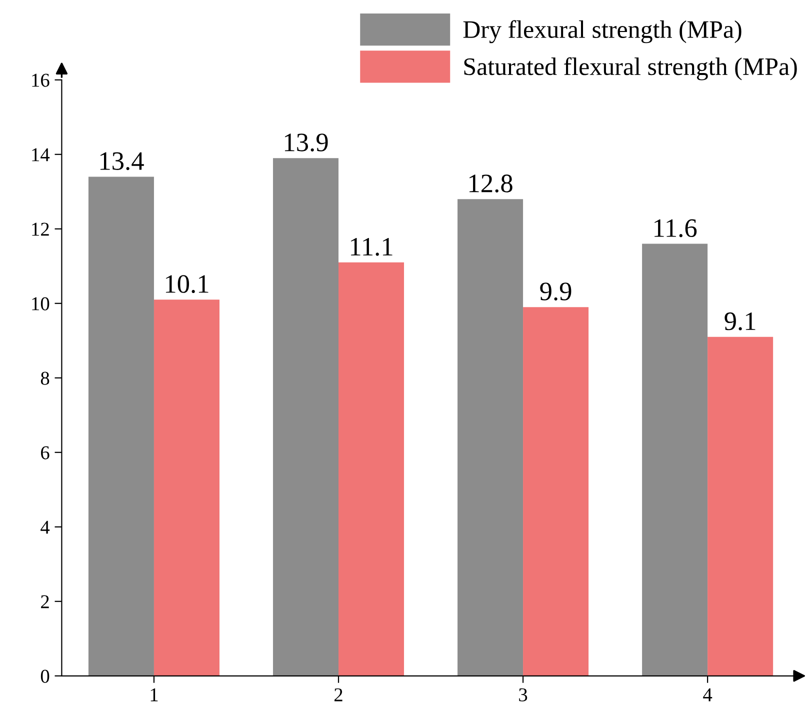  Describe the element at coordinates (45, 378) in the screenshot. I see `y-tick-label: 8` at that location.